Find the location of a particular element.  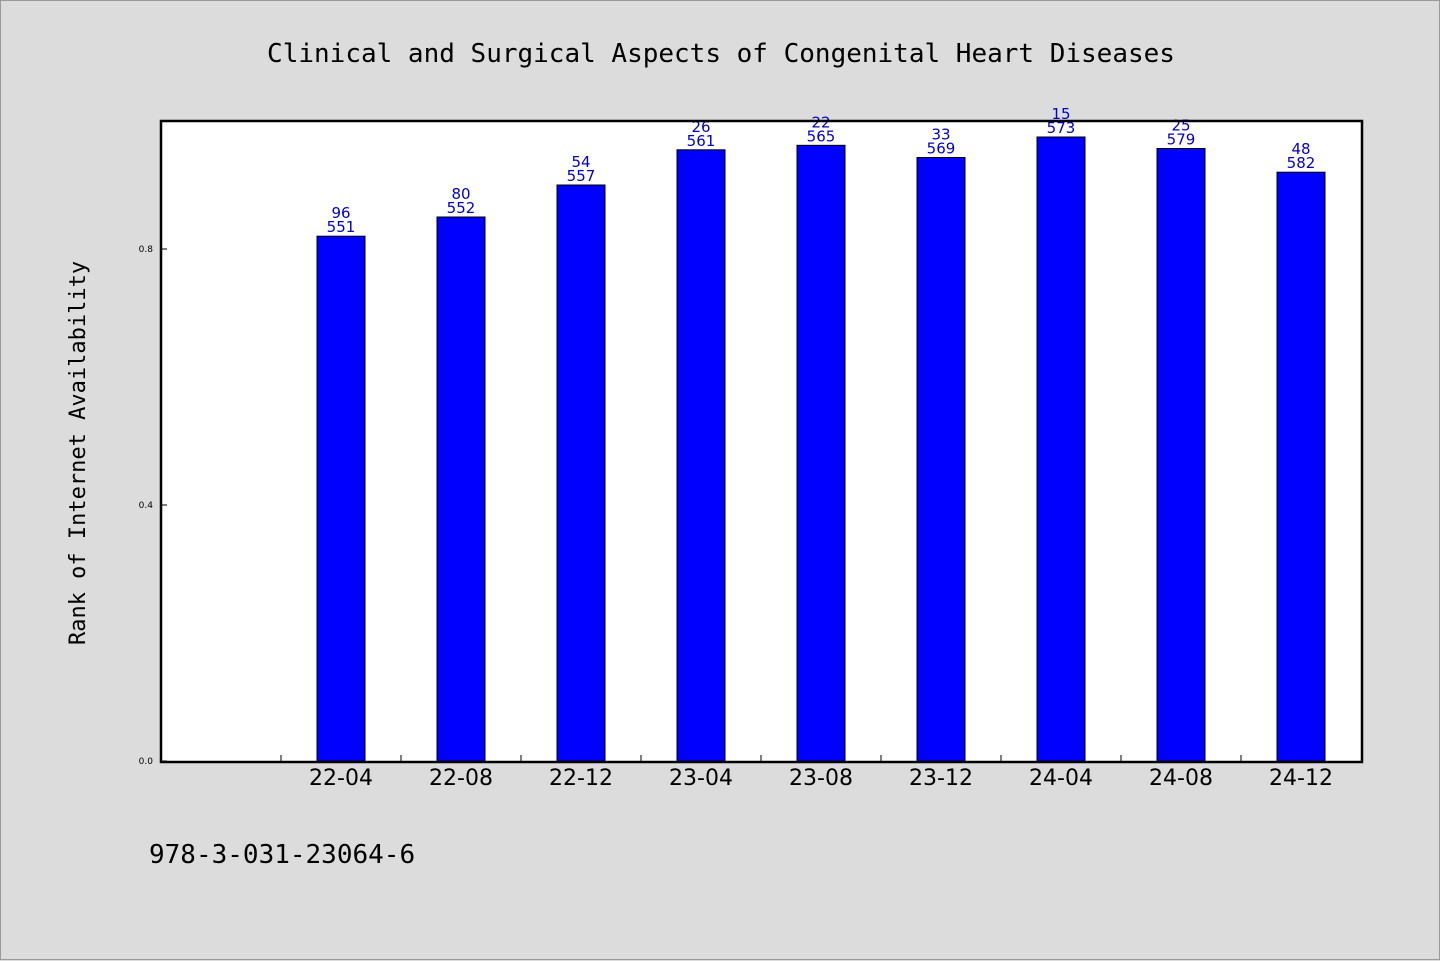

bar-label-top-24-08: 25 is located at coordinates (1180, 126).